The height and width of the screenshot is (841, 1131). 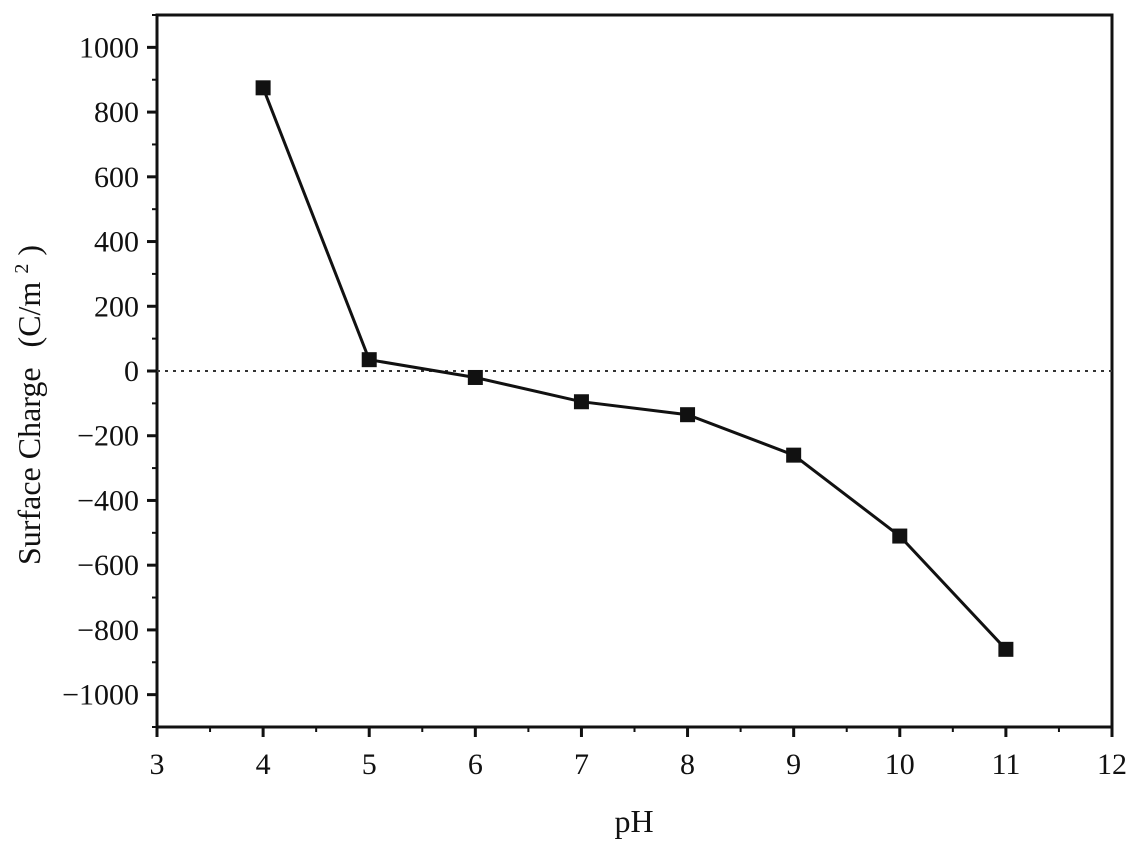 What do you see at coordinates (108, 436) in the screenshot?
I see `y-tick-label: −200` at bounding box center [108, 436].